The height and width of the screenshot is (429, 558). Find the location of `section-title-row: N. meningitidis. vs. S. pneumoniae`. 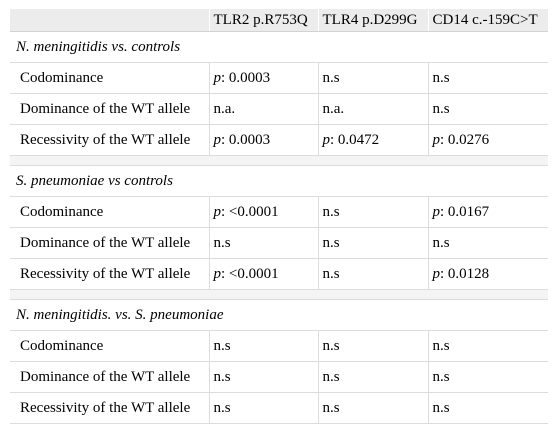

section-title-row: N. meningitidis. vs. S. pneumoniae is located at coordinates (279, 315).